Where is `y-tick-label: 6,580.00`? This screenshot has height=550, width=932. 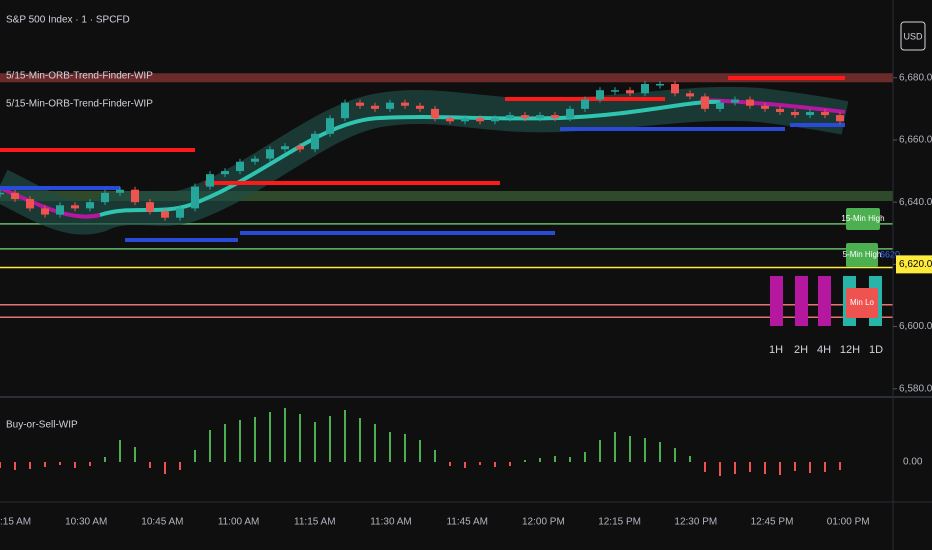 y-tick-label: 6,580.00 is located at coordinates (915, 388).